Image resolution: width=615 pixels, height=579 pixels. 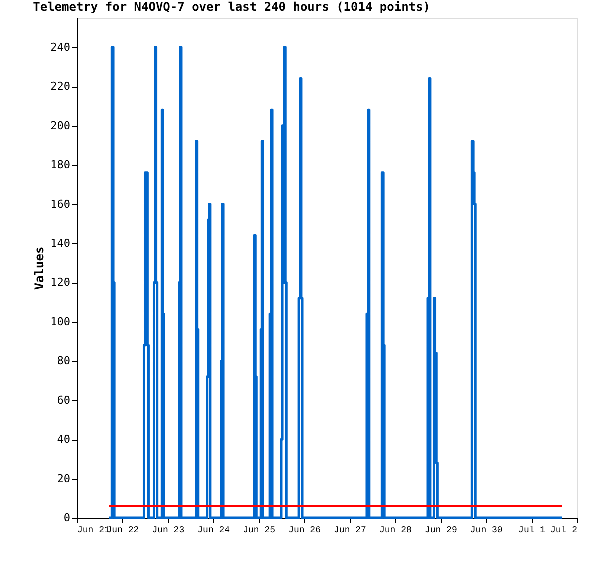 I want to click on y-tick-label: 100, so click(x=60, y=321).